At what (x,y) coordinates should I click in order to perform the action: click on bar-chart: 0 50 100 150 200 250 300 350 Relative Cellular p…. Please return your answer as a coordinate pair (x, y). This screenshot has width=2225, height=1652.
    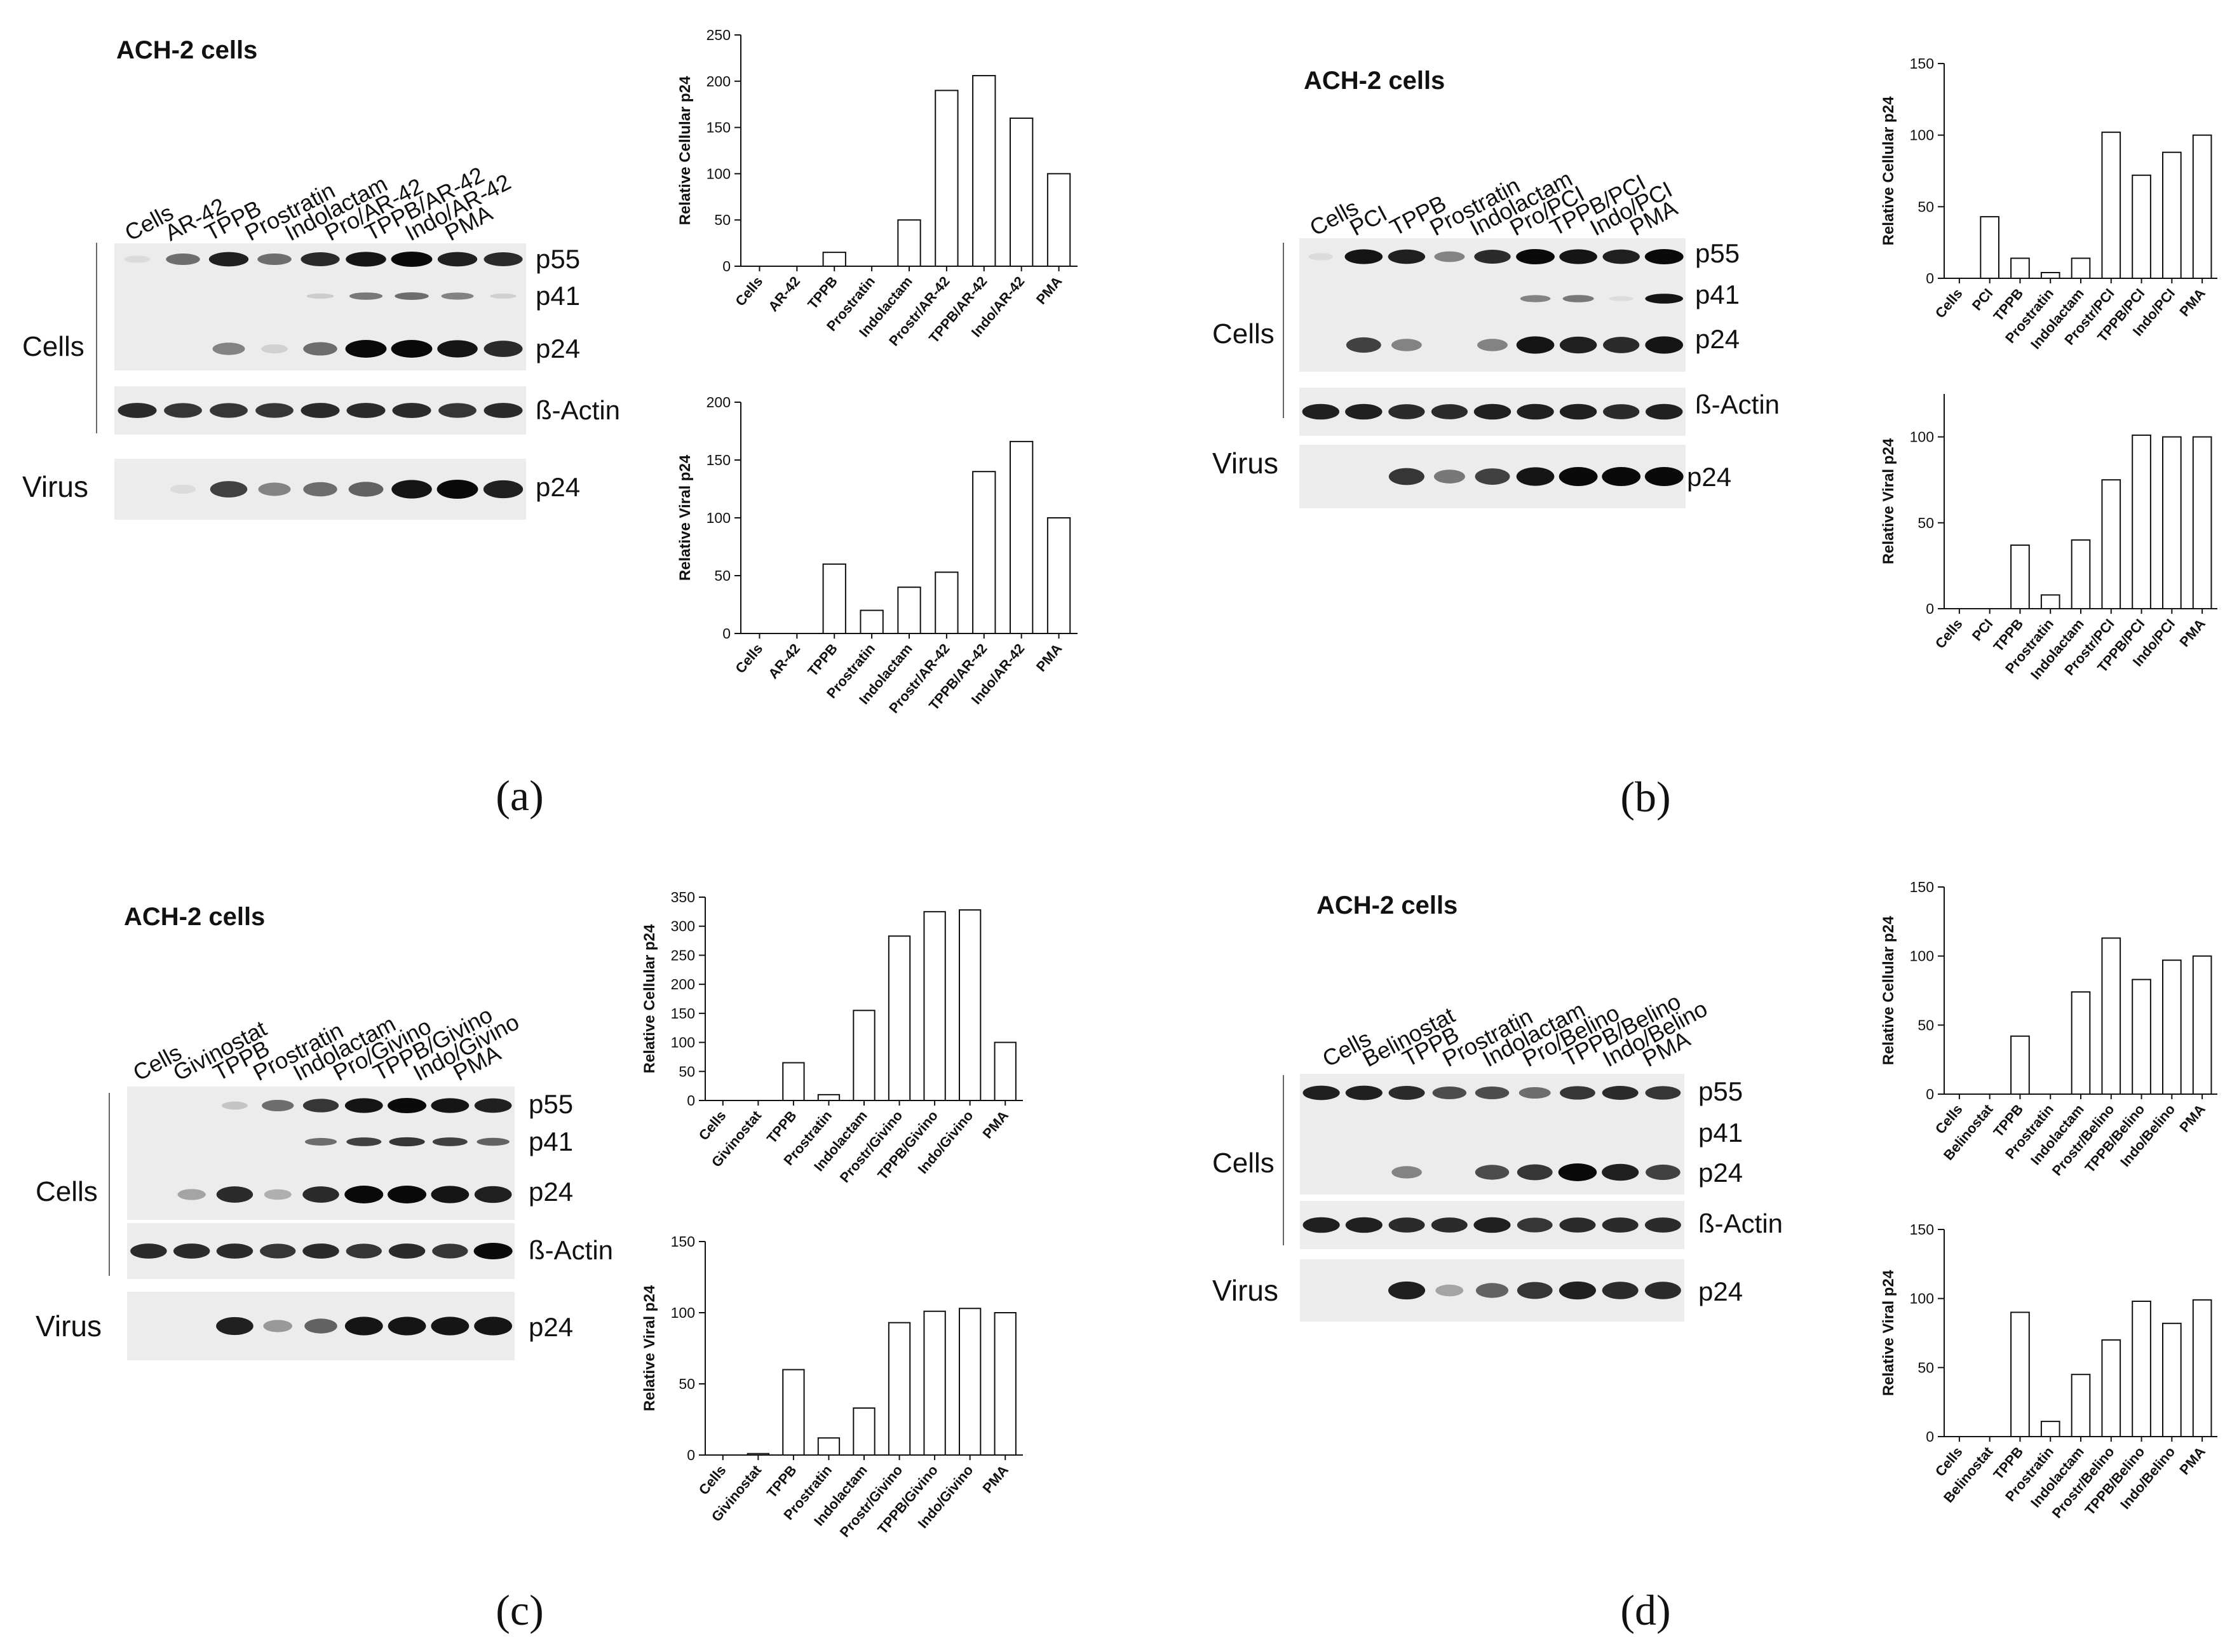
    Looking at the image, I should click on (832, 1037).